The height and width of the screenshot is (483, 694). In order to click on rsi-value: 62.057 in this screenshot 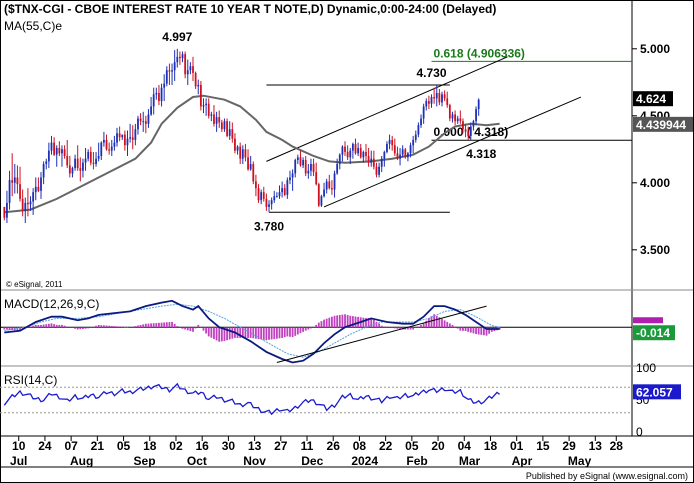, I will do `click(654, 392)`.